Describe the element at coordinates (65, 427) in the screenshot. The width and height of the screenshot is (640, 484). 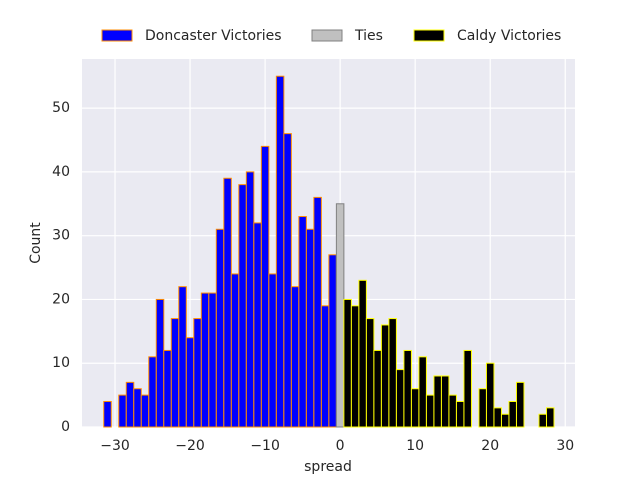
I see `y-tick-label: 0` at that location.